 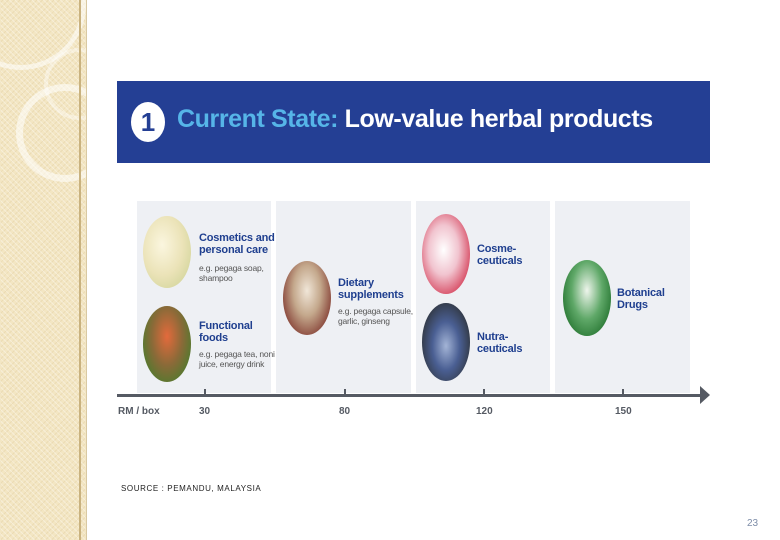 I want to click on nutraceuticals-label-line2: ceuticals, so click(x=500, y=349).